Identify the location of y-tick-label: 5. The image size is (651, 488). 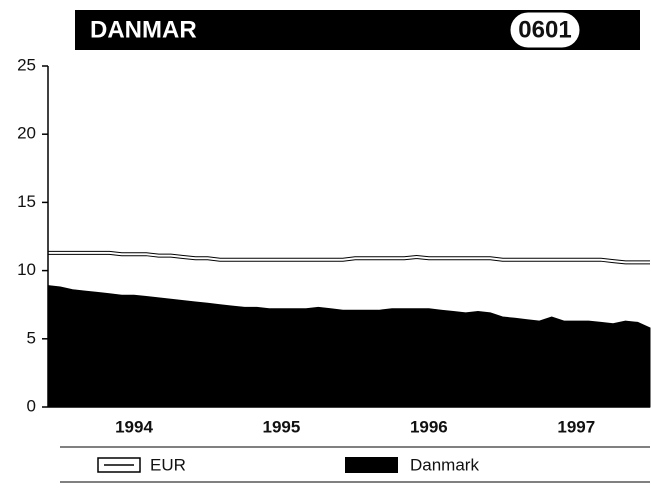
(31, 337).